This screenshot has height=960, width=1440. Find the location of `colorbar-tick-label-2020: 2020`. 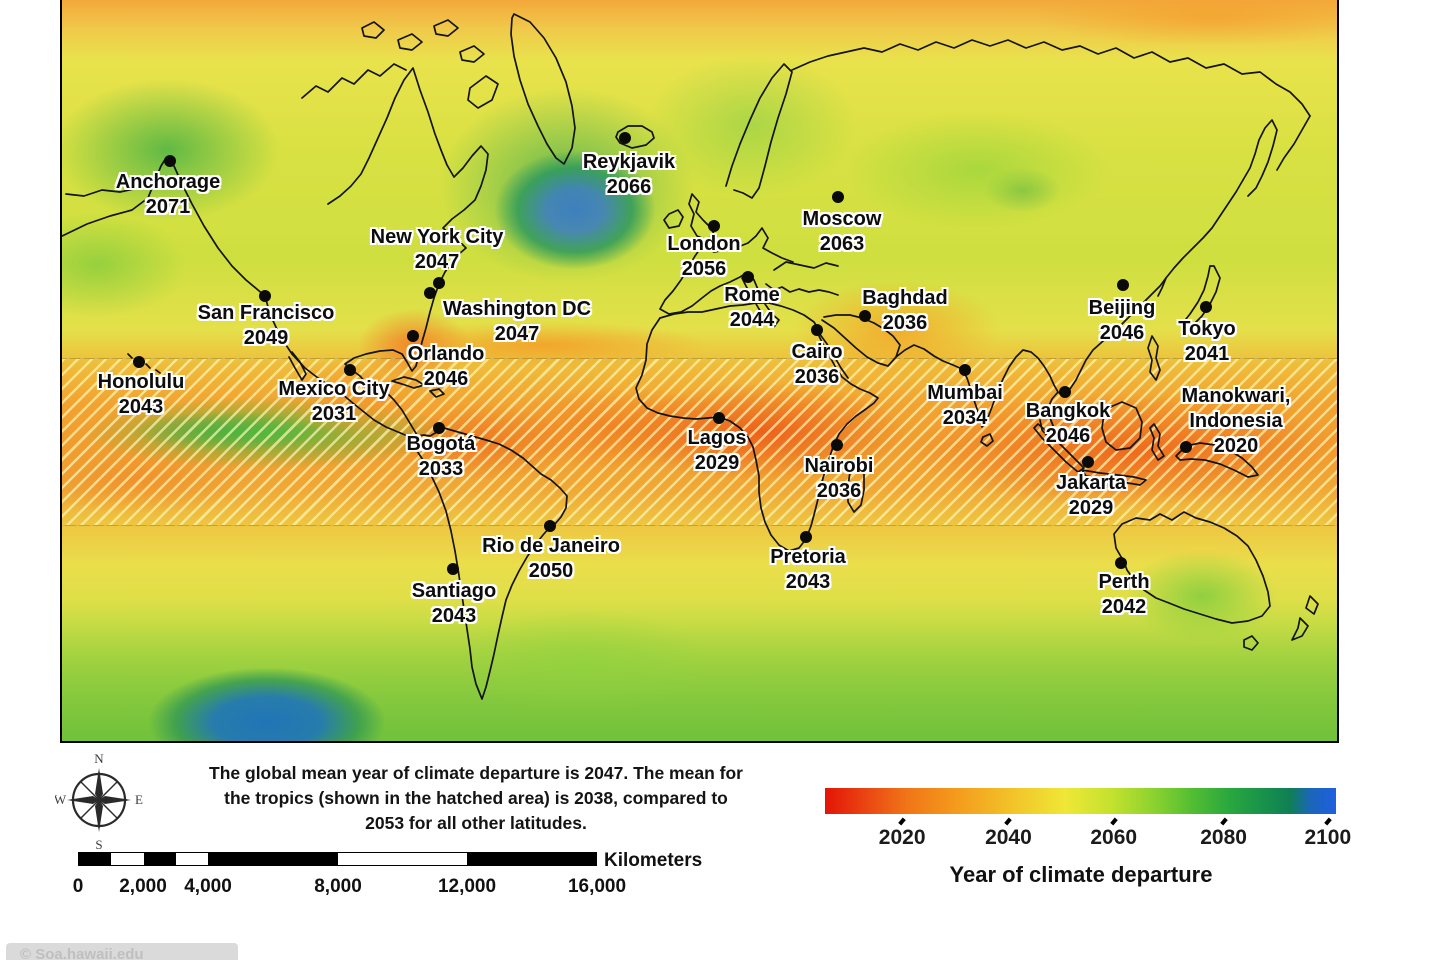

colorbar-tick-label-2020: 2020 is located at coordinates (902, 837).